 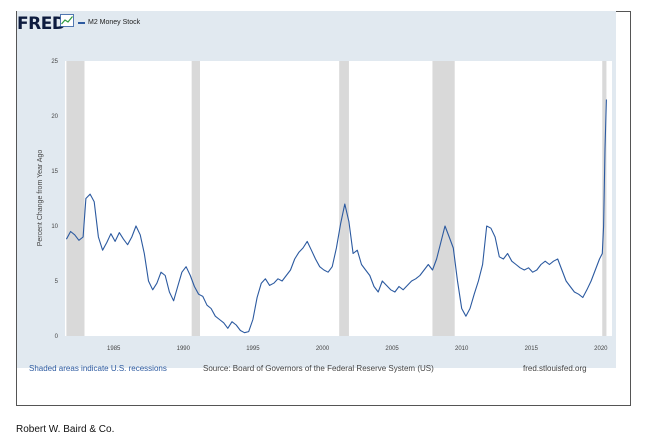 I want to click on x-tick-label: 2010, so click(x=462, y=349).